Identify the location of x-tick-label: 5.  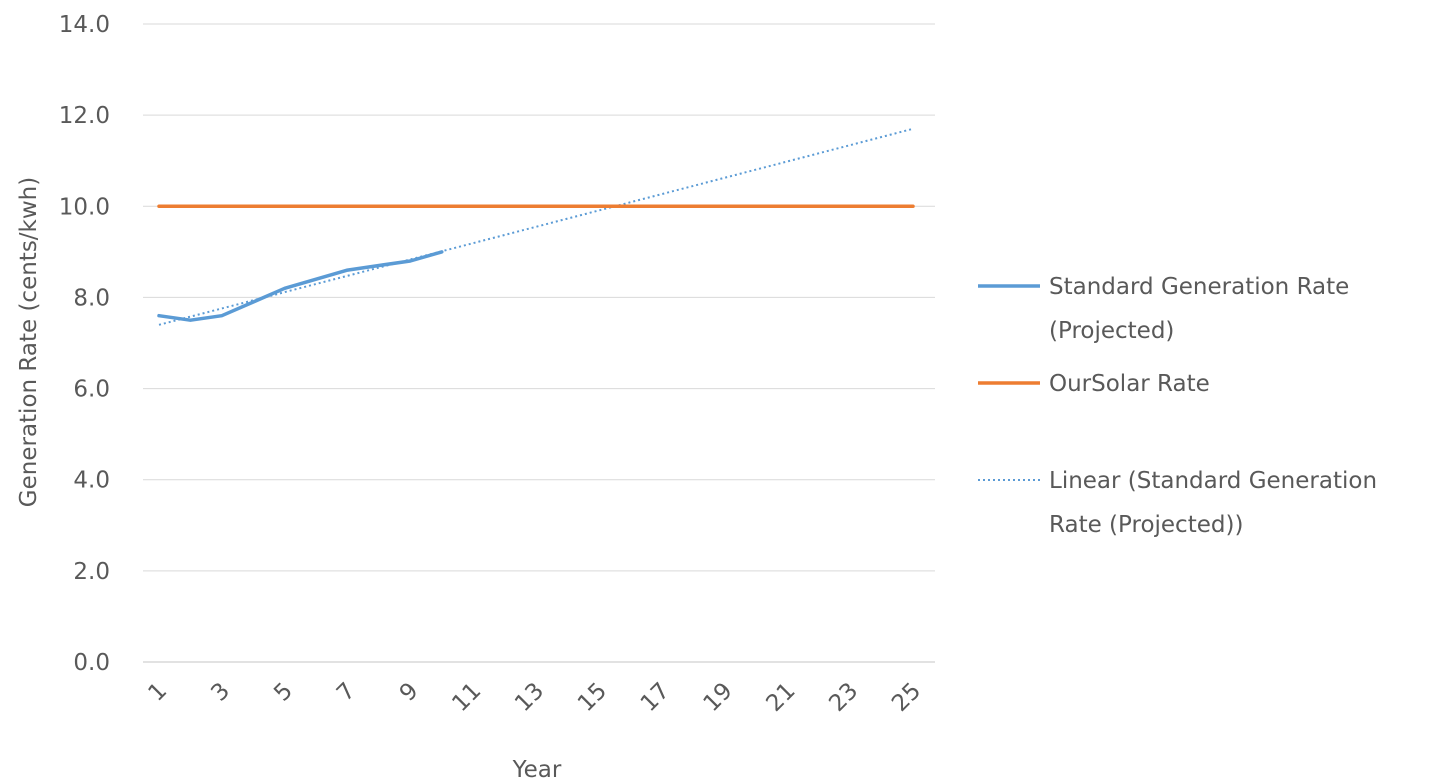
(283, 692).